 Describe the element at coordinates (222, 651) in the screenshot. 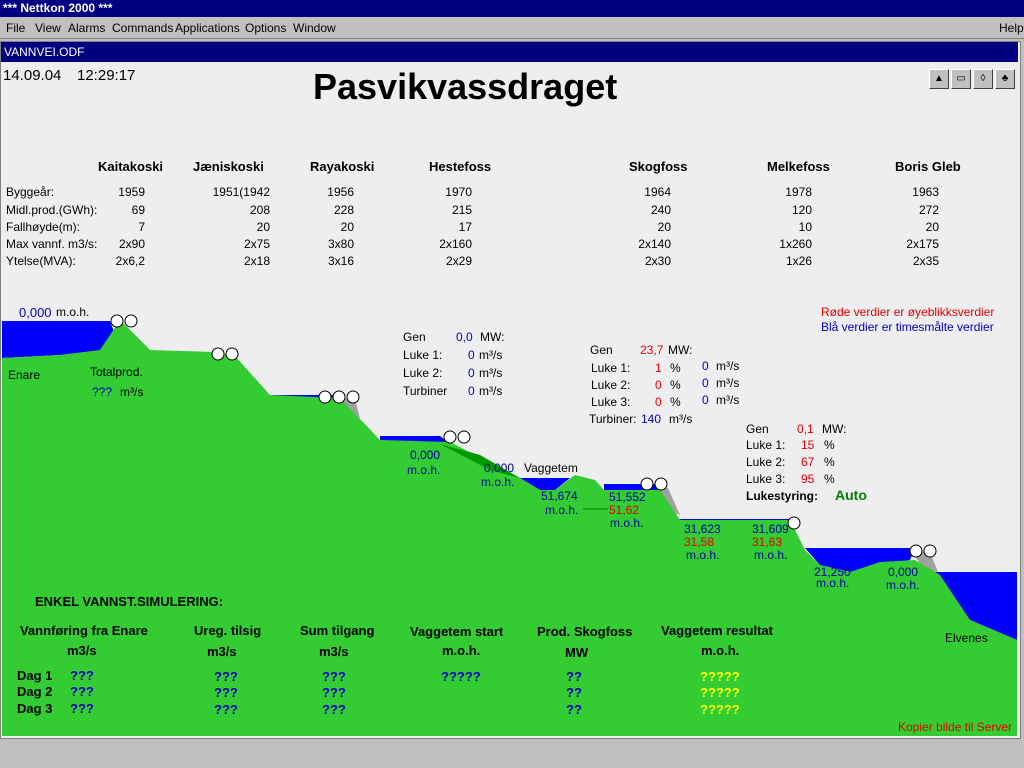

I see `sim-col-ureg-unit: m3/s` at that location.